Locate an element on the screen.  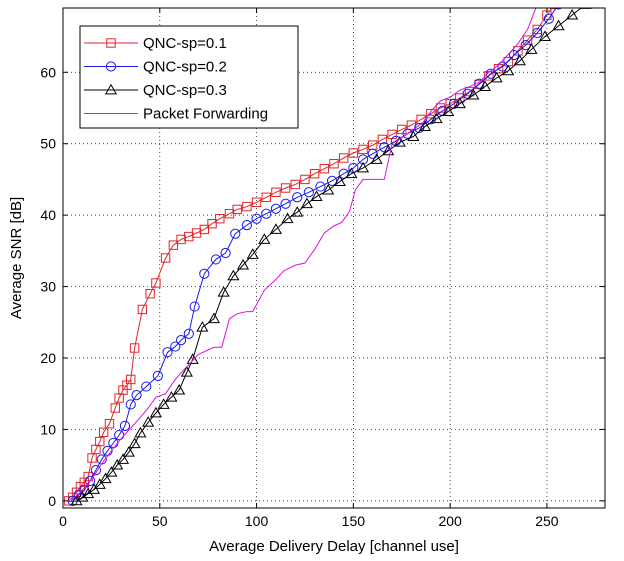
legend-label: QNC-sp=0.1 is located at coordinates (185, 43).